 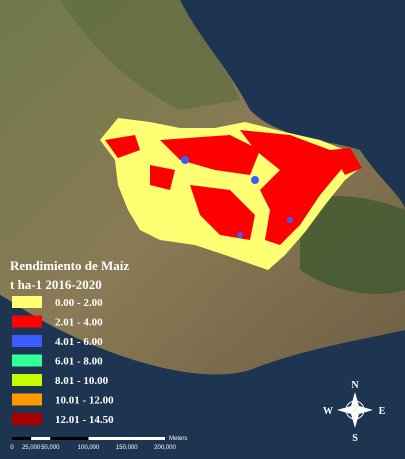 I want to click on compass-east: E, so click(x=382, y=411).